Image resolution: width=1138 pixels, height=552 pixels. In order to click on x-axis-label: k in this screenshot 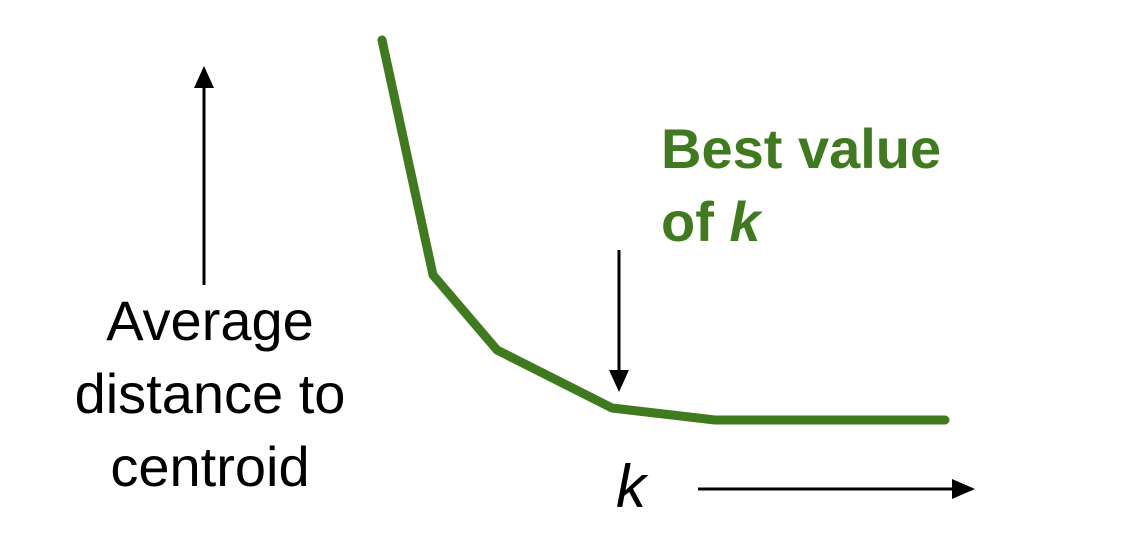, I will do `click(631, 486)`.